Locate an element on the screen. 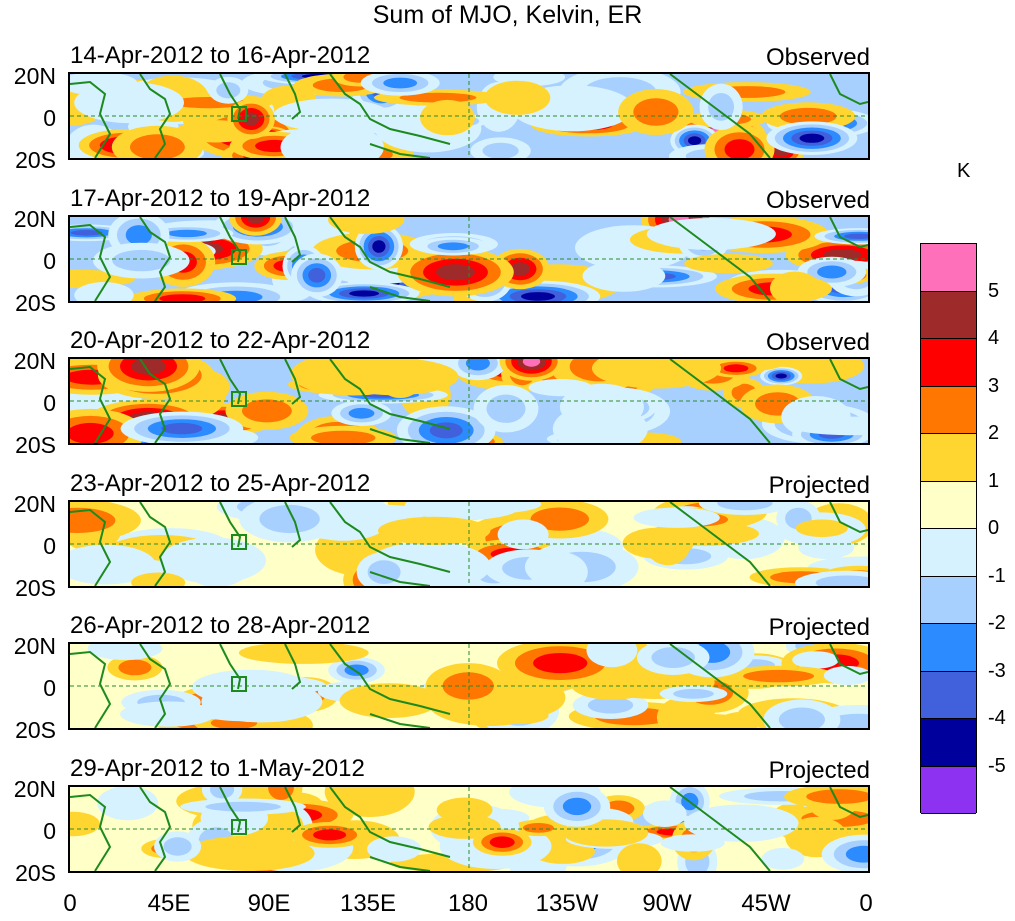  panel-date-range: 14-Apr-2012 to 16-Apr-2012 is located at coordinates (220, 55).